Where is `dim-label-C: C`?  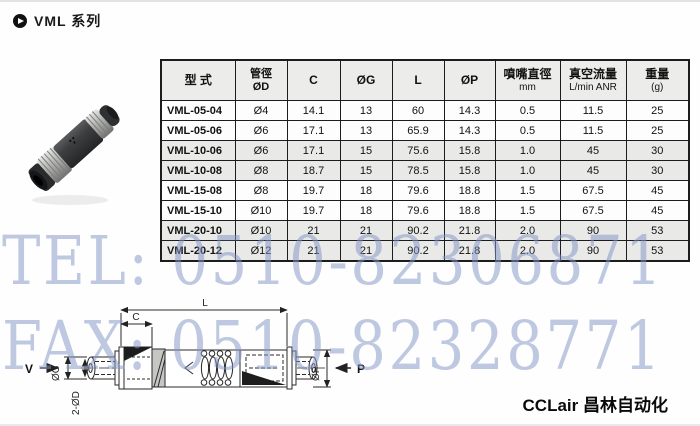 dim-label-C: C is located at coordinates (135, 317).